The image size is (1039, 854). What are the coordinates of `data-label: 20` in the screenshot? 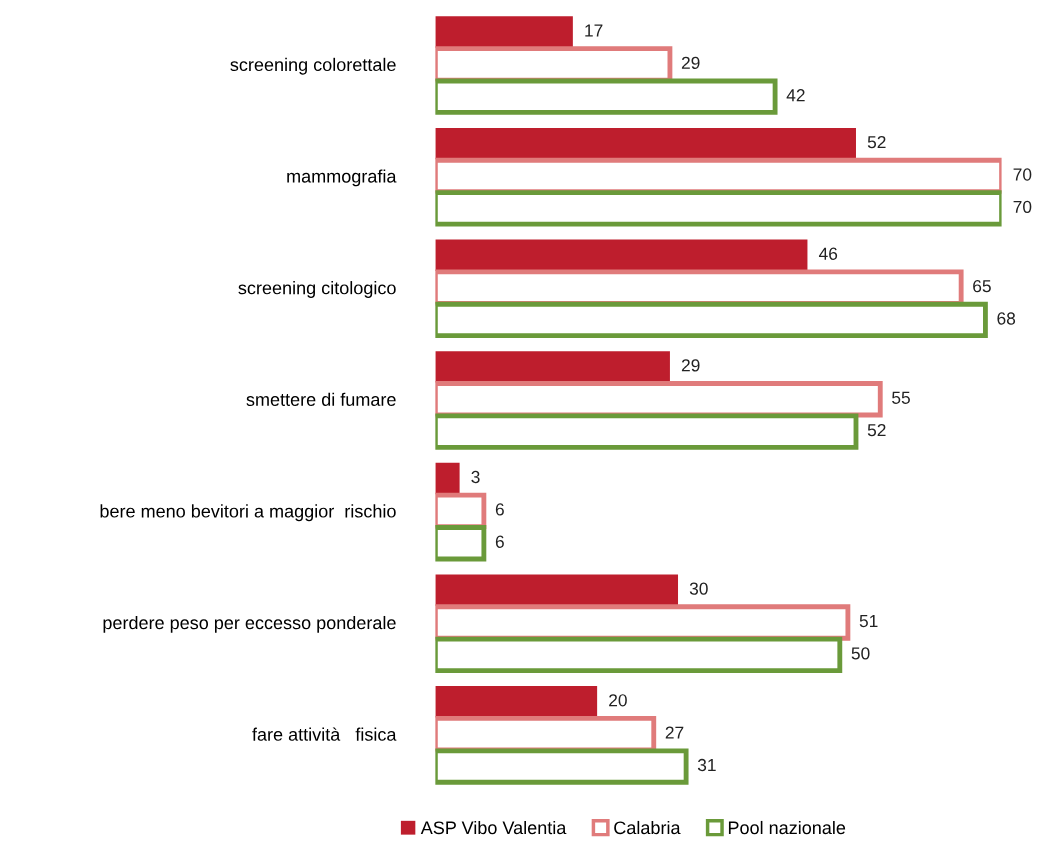 It's located at (618, 700).